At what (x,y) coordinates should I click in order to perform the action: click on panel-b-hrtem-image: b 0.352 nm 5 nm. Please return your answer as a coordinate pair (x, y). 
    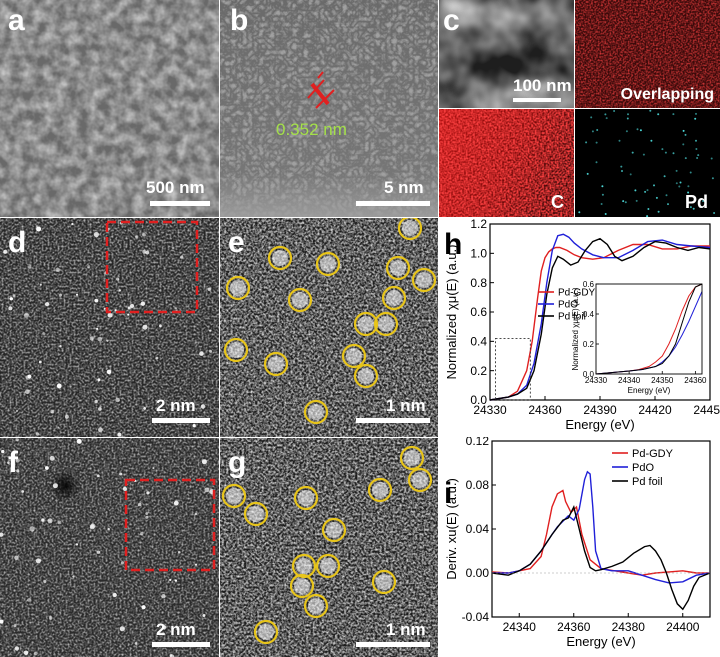
    Looking at the image, I should click on (329, 108).